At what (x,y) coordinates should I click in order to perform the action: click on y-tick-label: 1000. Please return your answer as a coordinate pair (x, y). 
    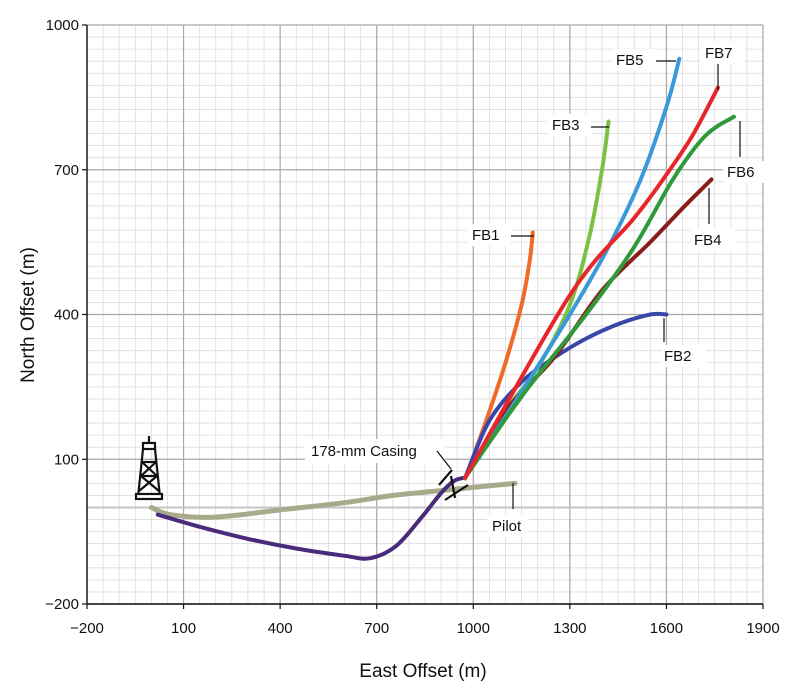
    Looking at the image, I should click on (62, 25).